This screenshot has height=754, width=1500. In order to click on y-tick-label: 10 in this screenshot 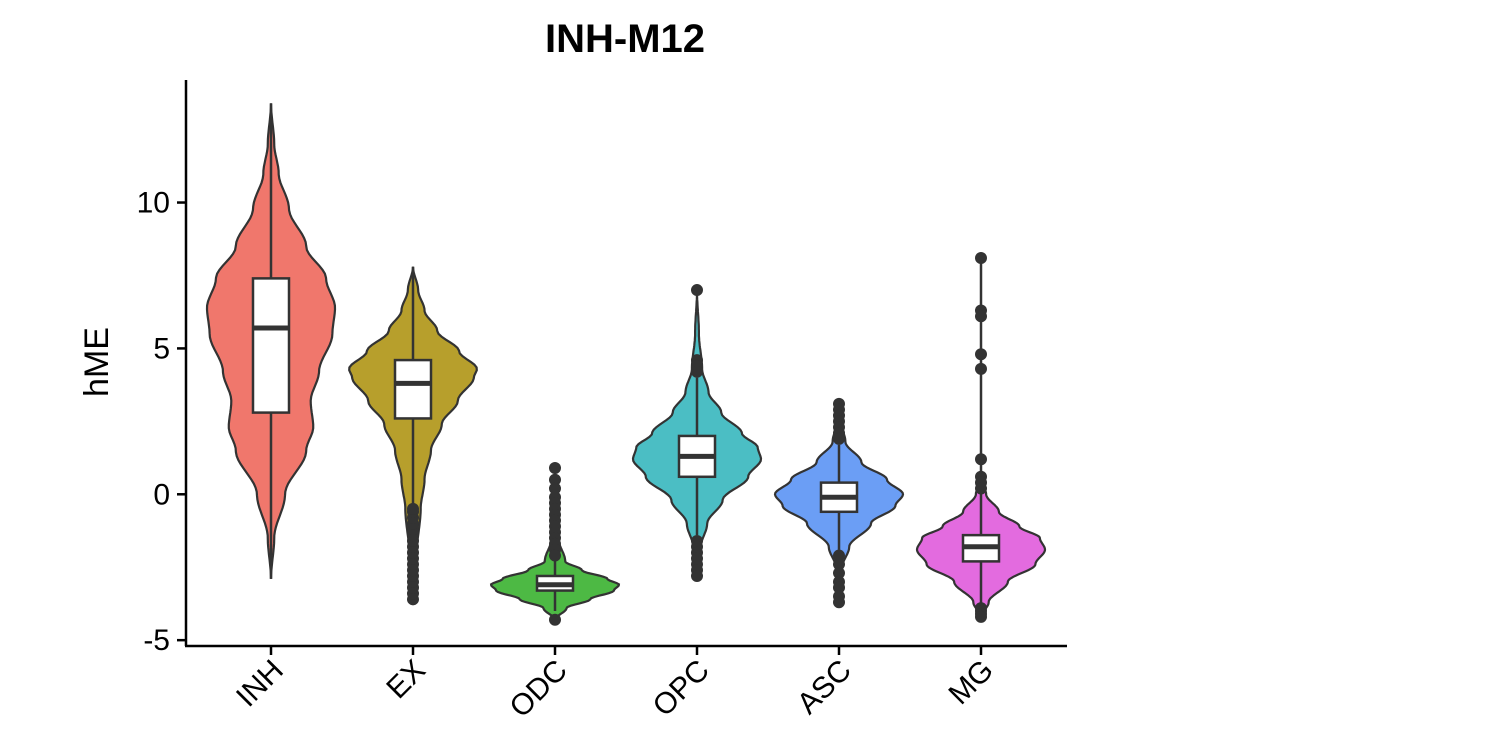, I will do `click(153, 203)`.